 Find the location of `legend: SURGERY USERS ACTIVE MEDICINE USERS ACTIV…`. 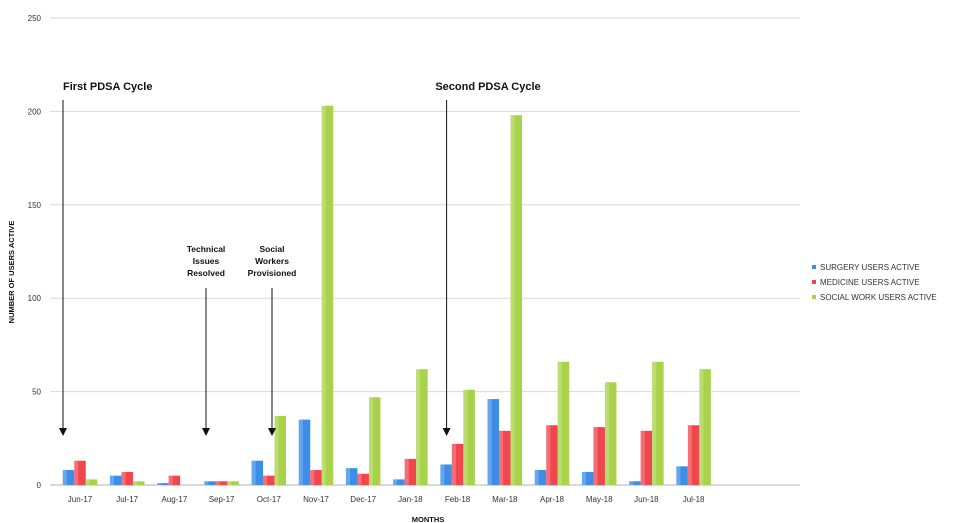

legend: SURGERY USERS ACTIVE MEDICINE USERS ACTIV… is located at coordinates (874, 282).